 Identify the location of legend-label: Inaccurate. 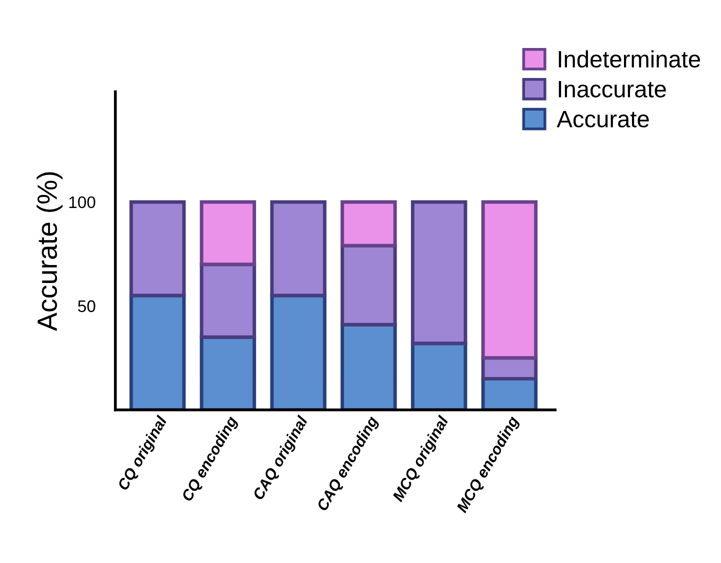
(612, 89).